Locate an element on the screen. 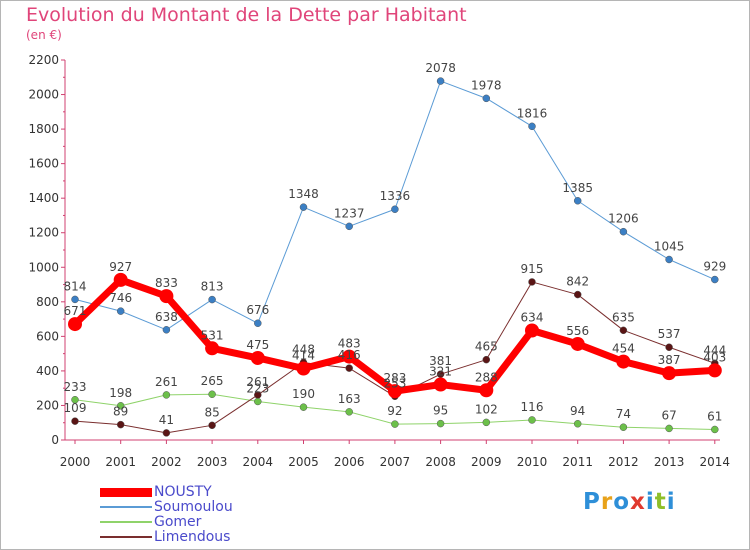 This screenshot has width=750, height=550. y-tick-label: 800 is located at coordinates (47, 302).